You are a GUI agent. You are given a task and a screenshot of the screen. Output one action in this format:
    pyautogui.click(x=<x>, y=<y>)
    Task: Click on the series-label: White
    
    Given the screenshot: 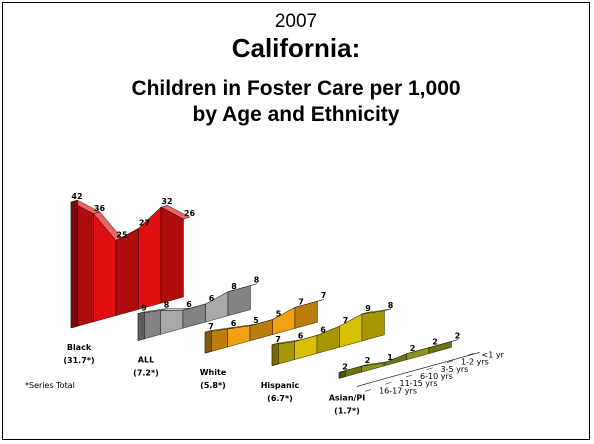 What is the action you would take?
    pyautogui.click(x=213, y=372)
    